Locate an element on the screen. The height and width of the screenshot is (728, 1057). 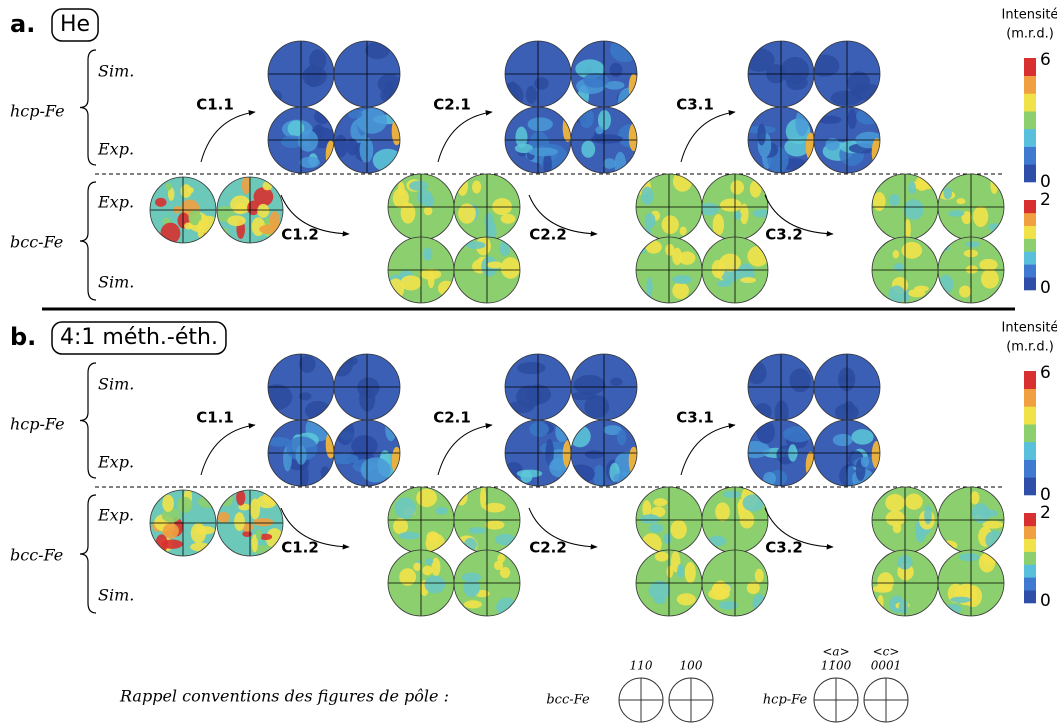
pole-index: 11̄00 is located at coordinates (836, 666).